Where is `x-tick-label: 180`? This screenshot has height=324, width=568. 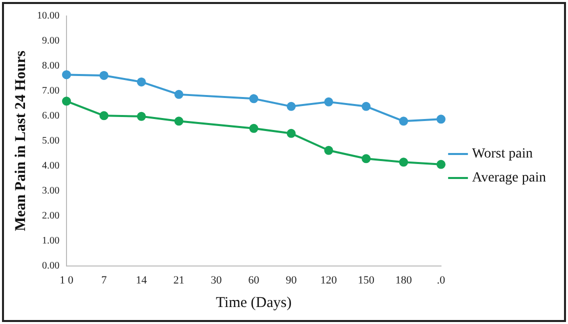 x-tick-label: 180 is located at coordinates (403, 280).